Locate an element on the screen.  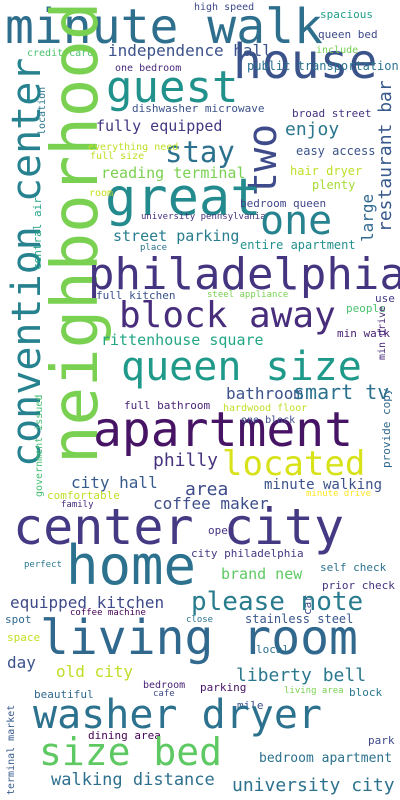
word-plenty: plenty is located at coordinates (334, 185).